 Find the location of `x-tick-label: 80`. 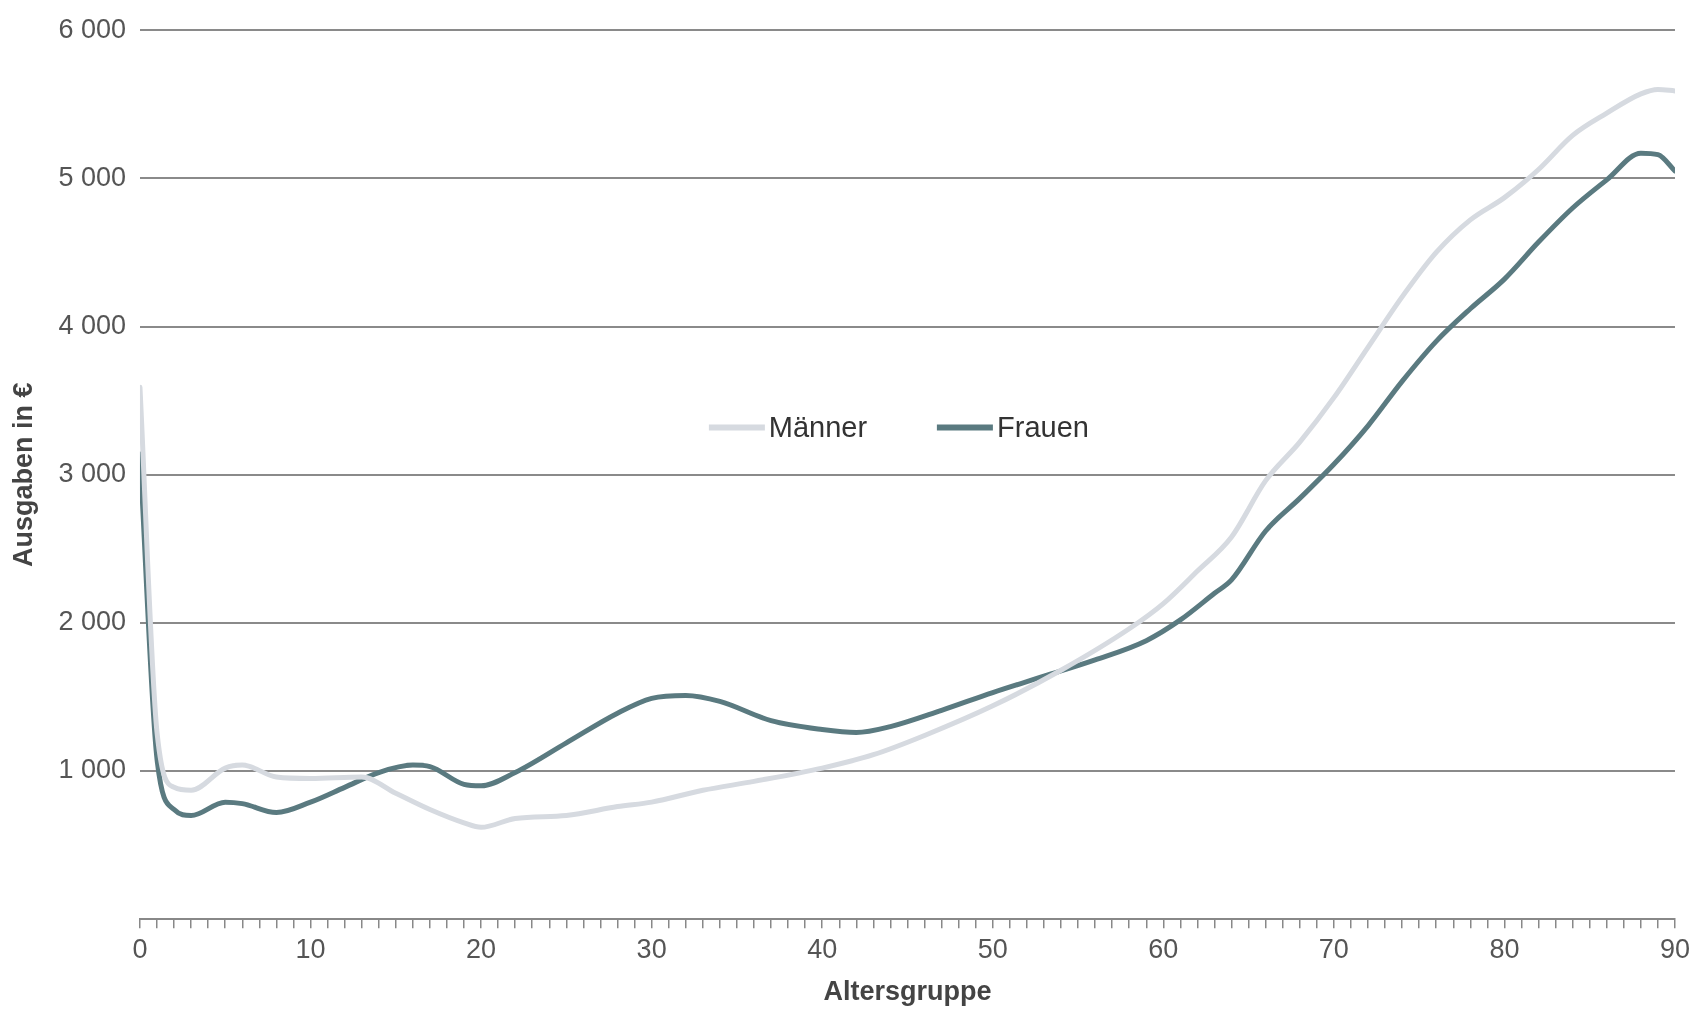

x-tick-label: 80 is located at coordinates (1504, 948).